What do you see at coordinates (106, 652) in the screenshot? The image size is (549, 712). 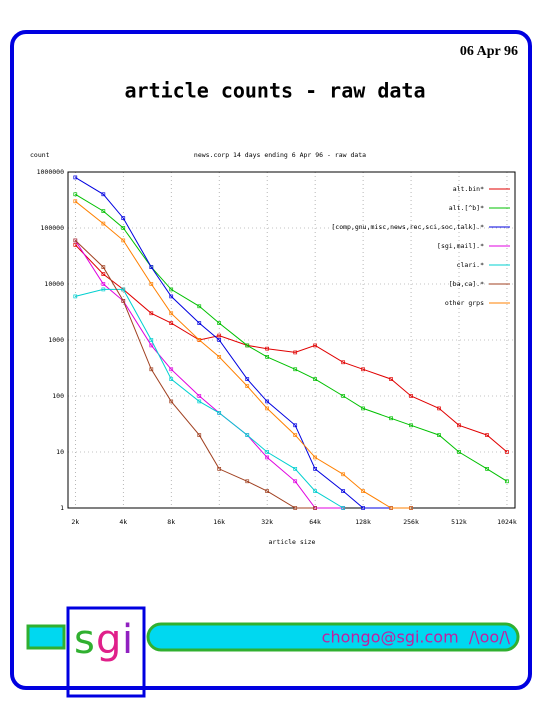 I see `logo-box` at bounding box center [106, 652].